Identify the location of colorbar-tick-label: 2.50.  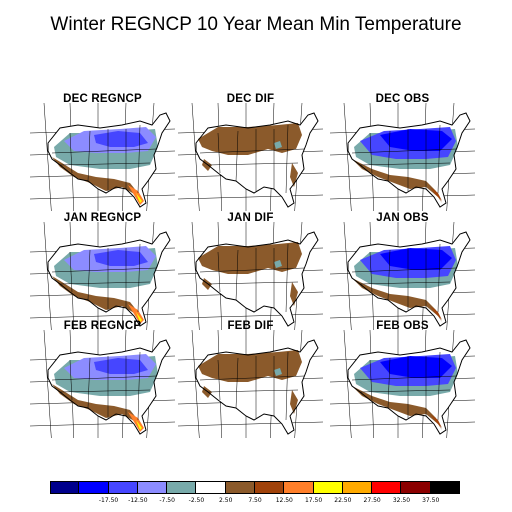
(226, 500).